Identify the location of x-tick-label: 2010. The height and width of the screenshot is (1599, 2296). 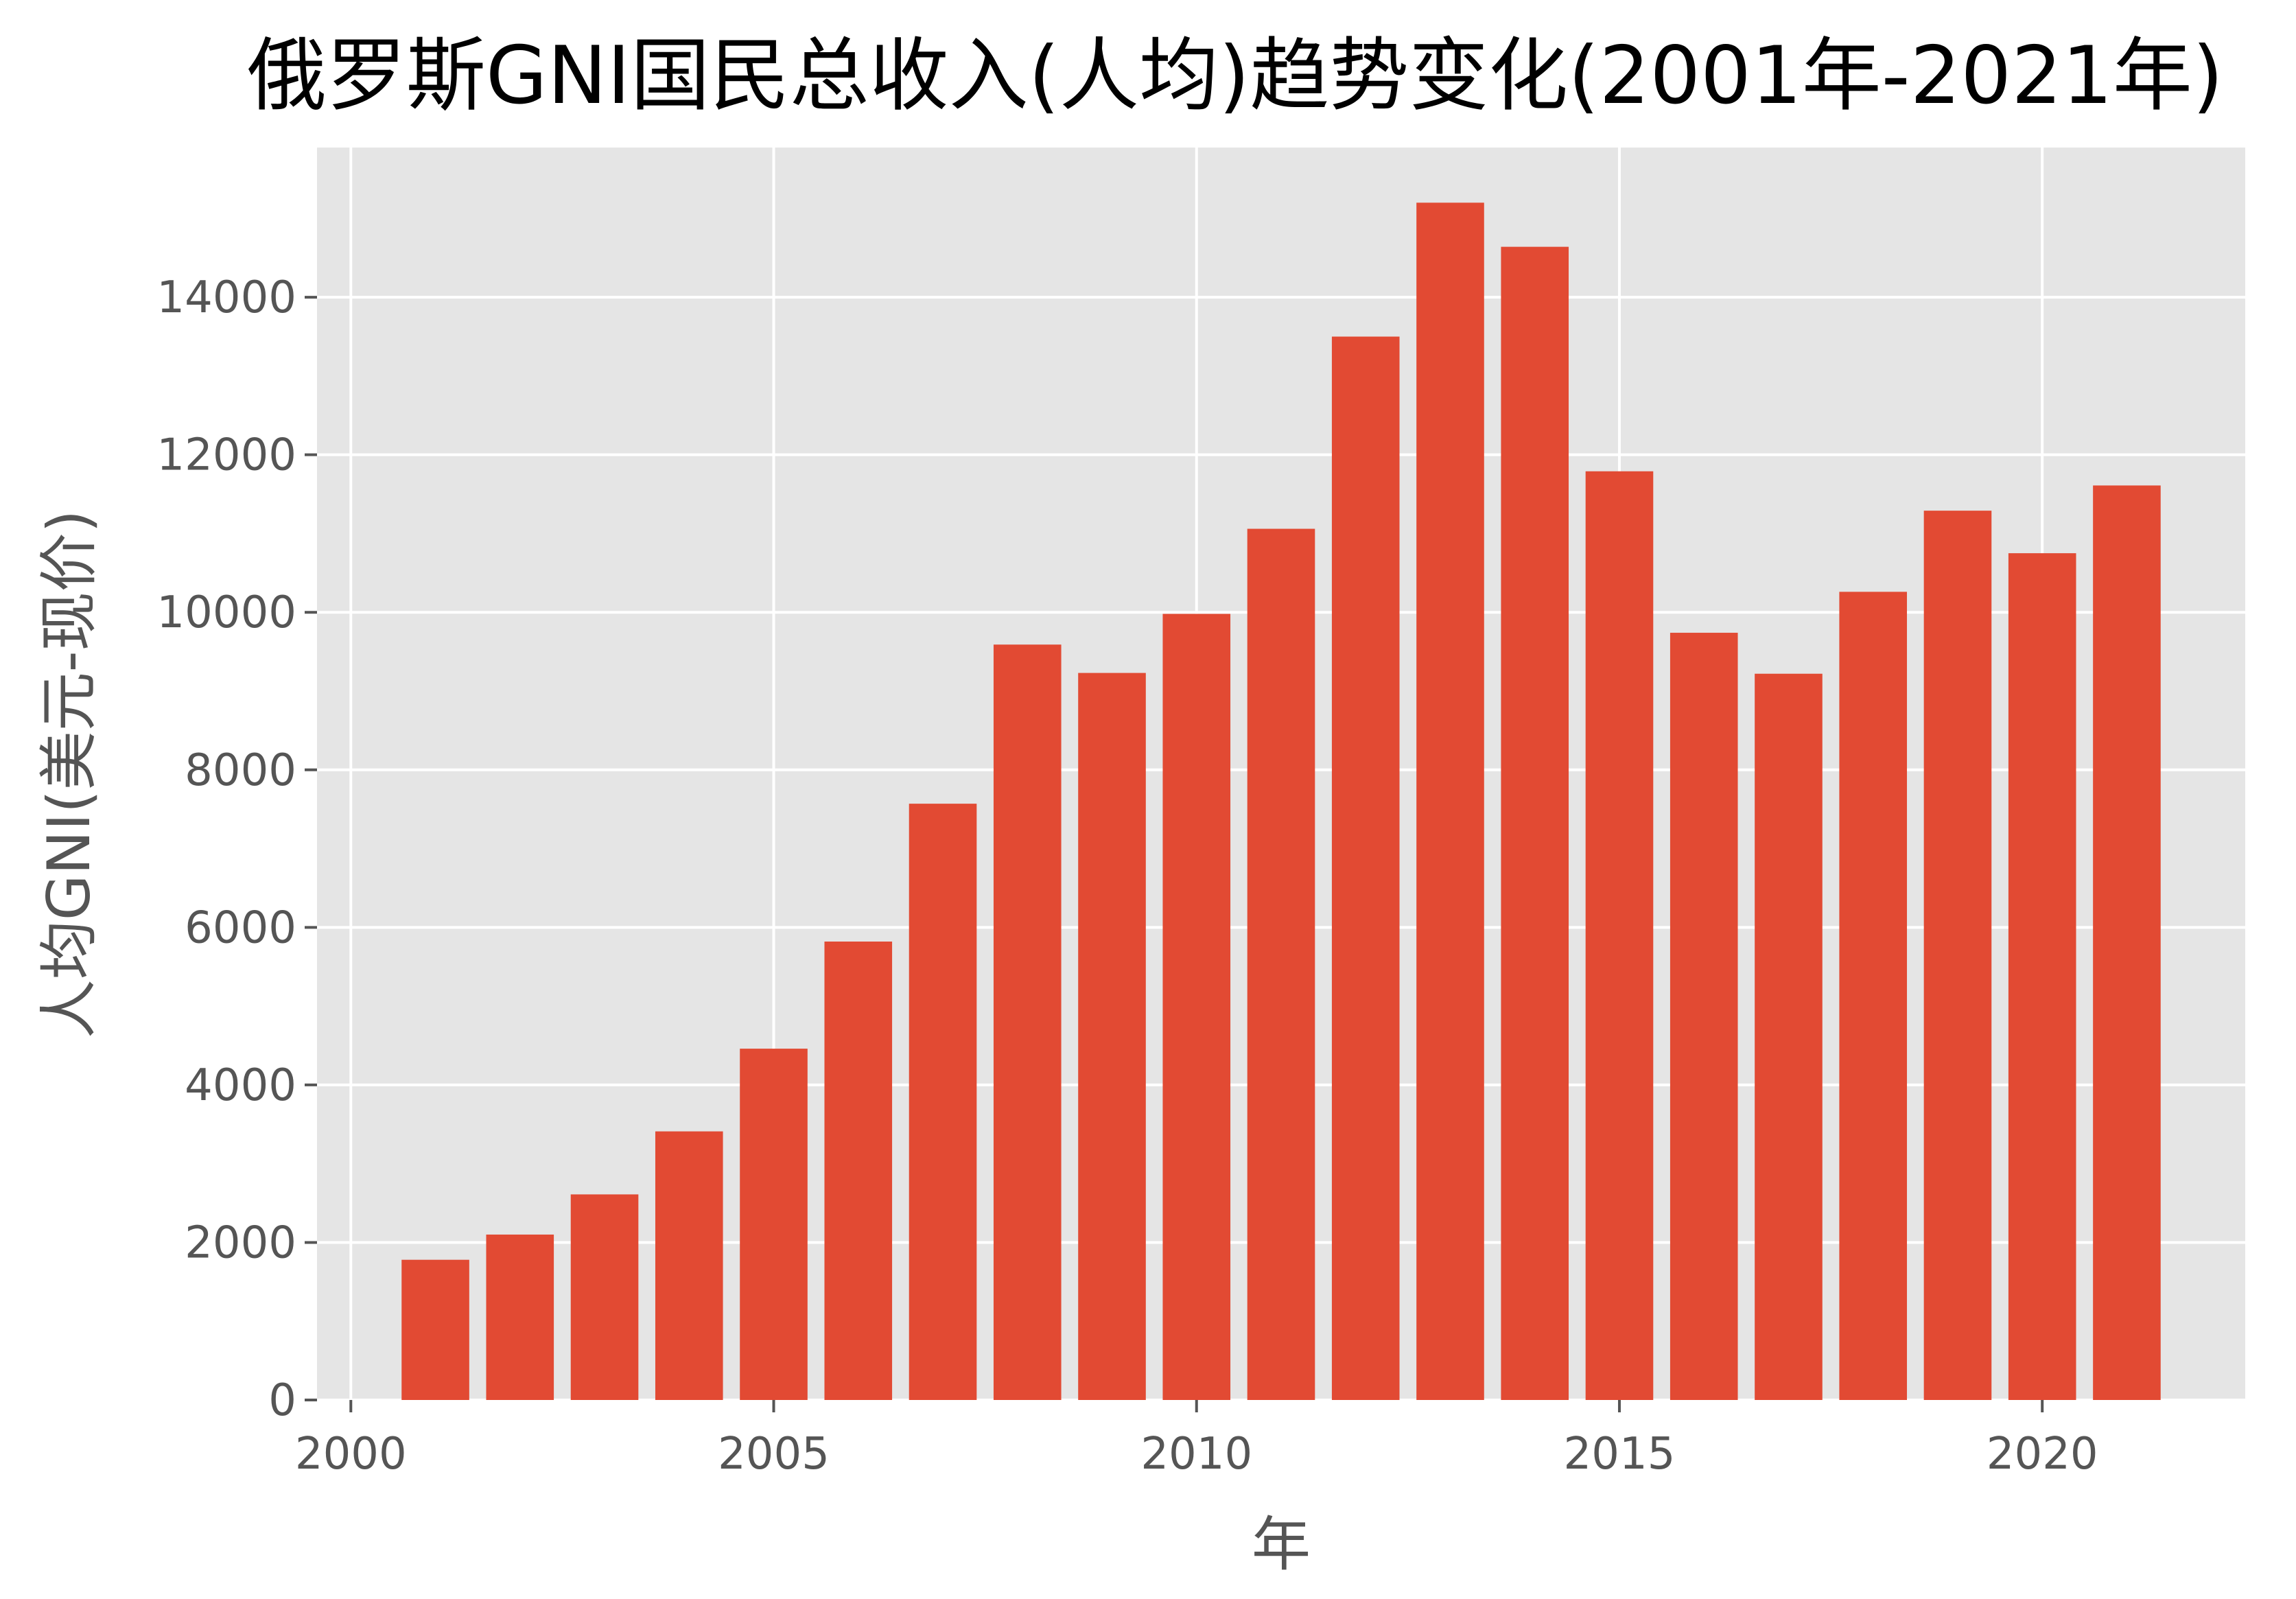
(1196, 1454).